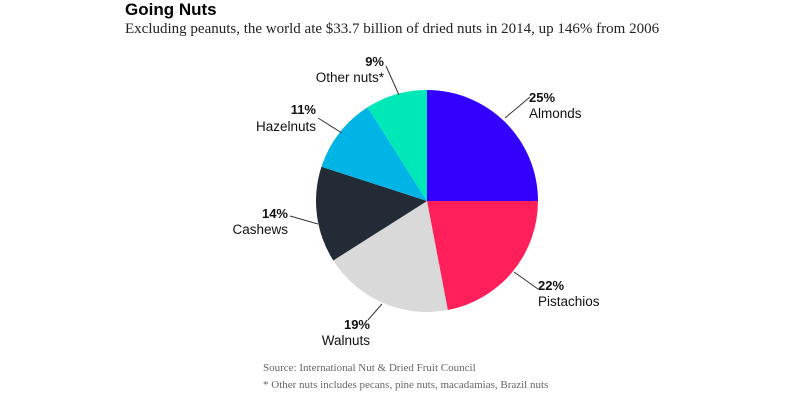  What do you see at coordinates (374, 61) in the screenshot?
I see `slice-percent-label: 9%` at bounding box center [374, 61].